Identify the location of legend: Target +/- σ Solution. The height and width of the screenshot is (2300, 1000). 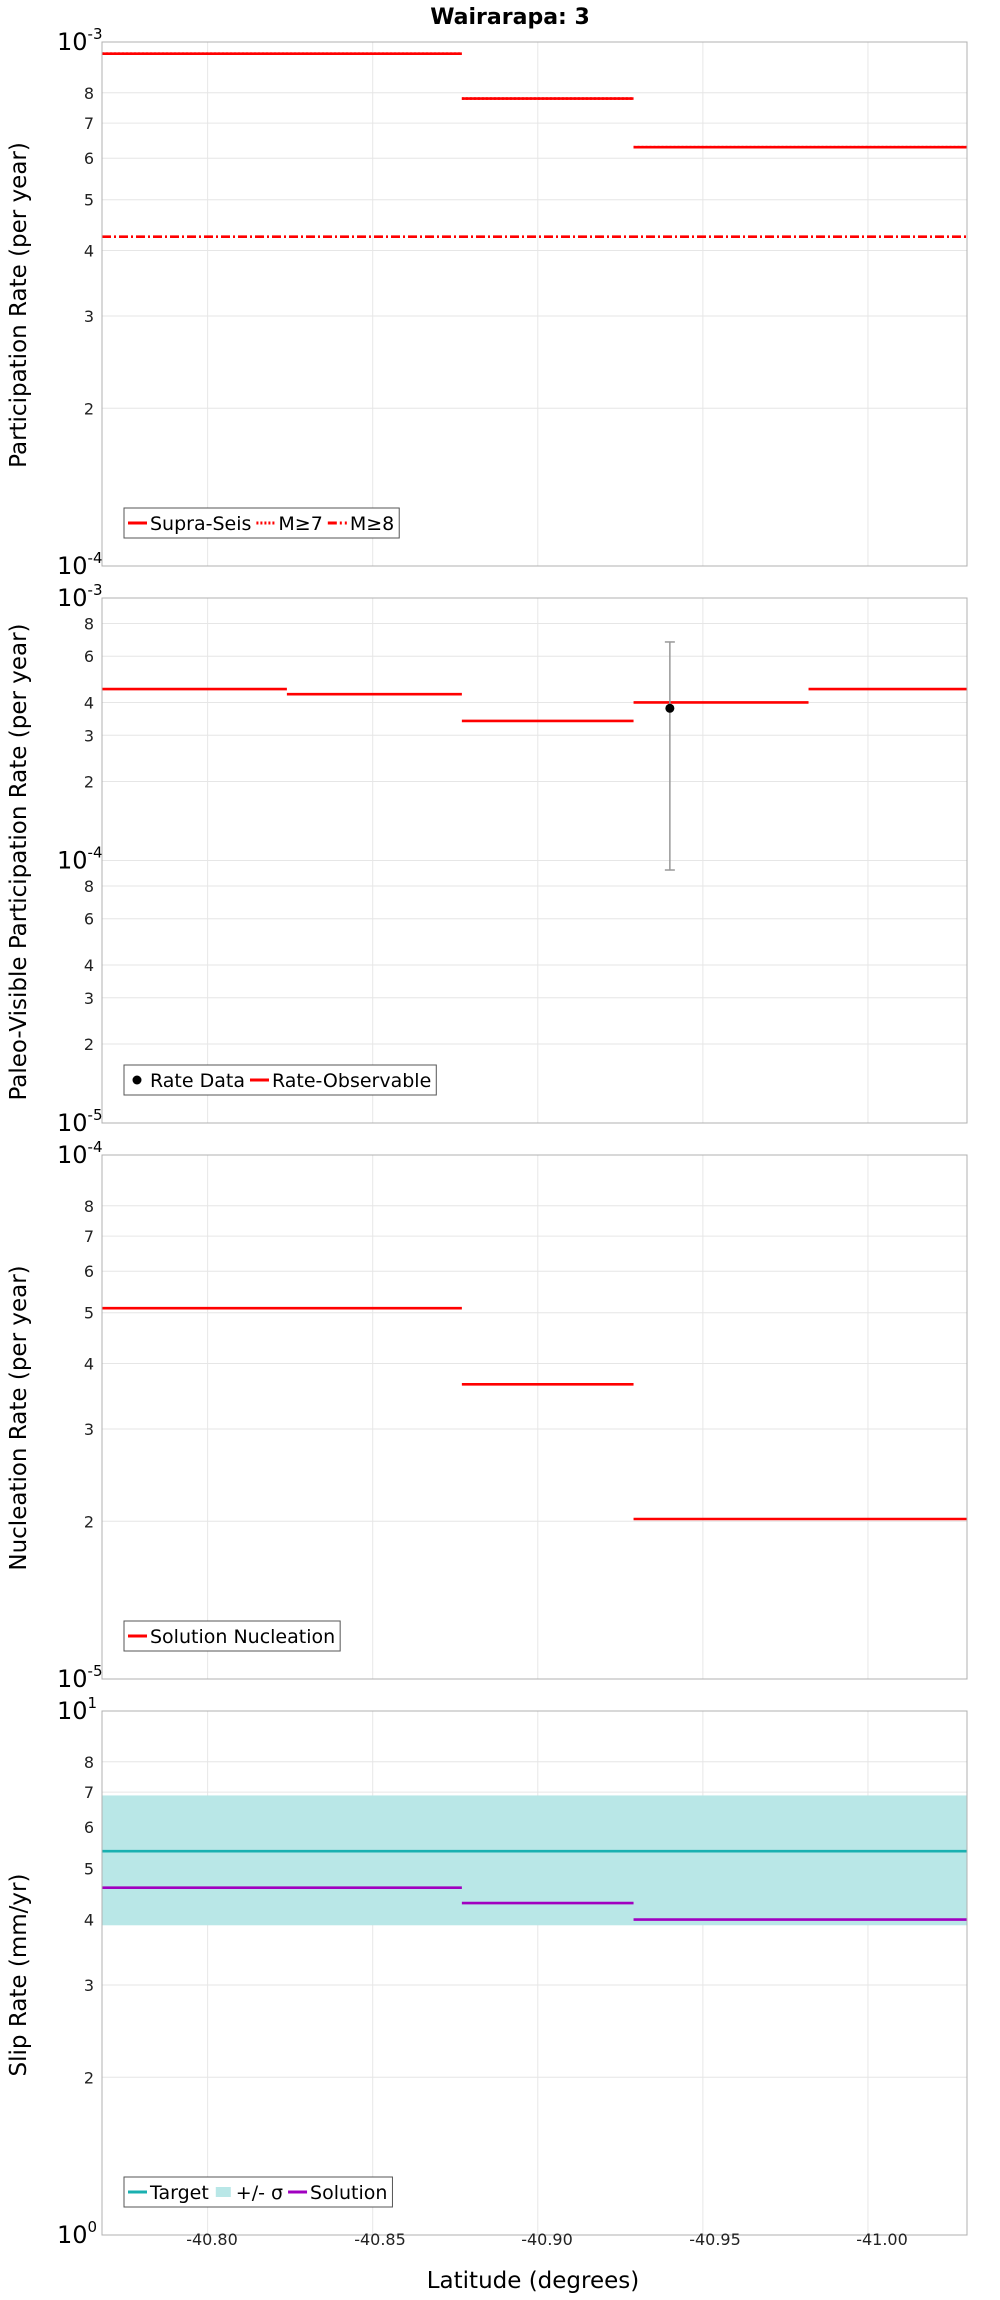
(258, 2192).